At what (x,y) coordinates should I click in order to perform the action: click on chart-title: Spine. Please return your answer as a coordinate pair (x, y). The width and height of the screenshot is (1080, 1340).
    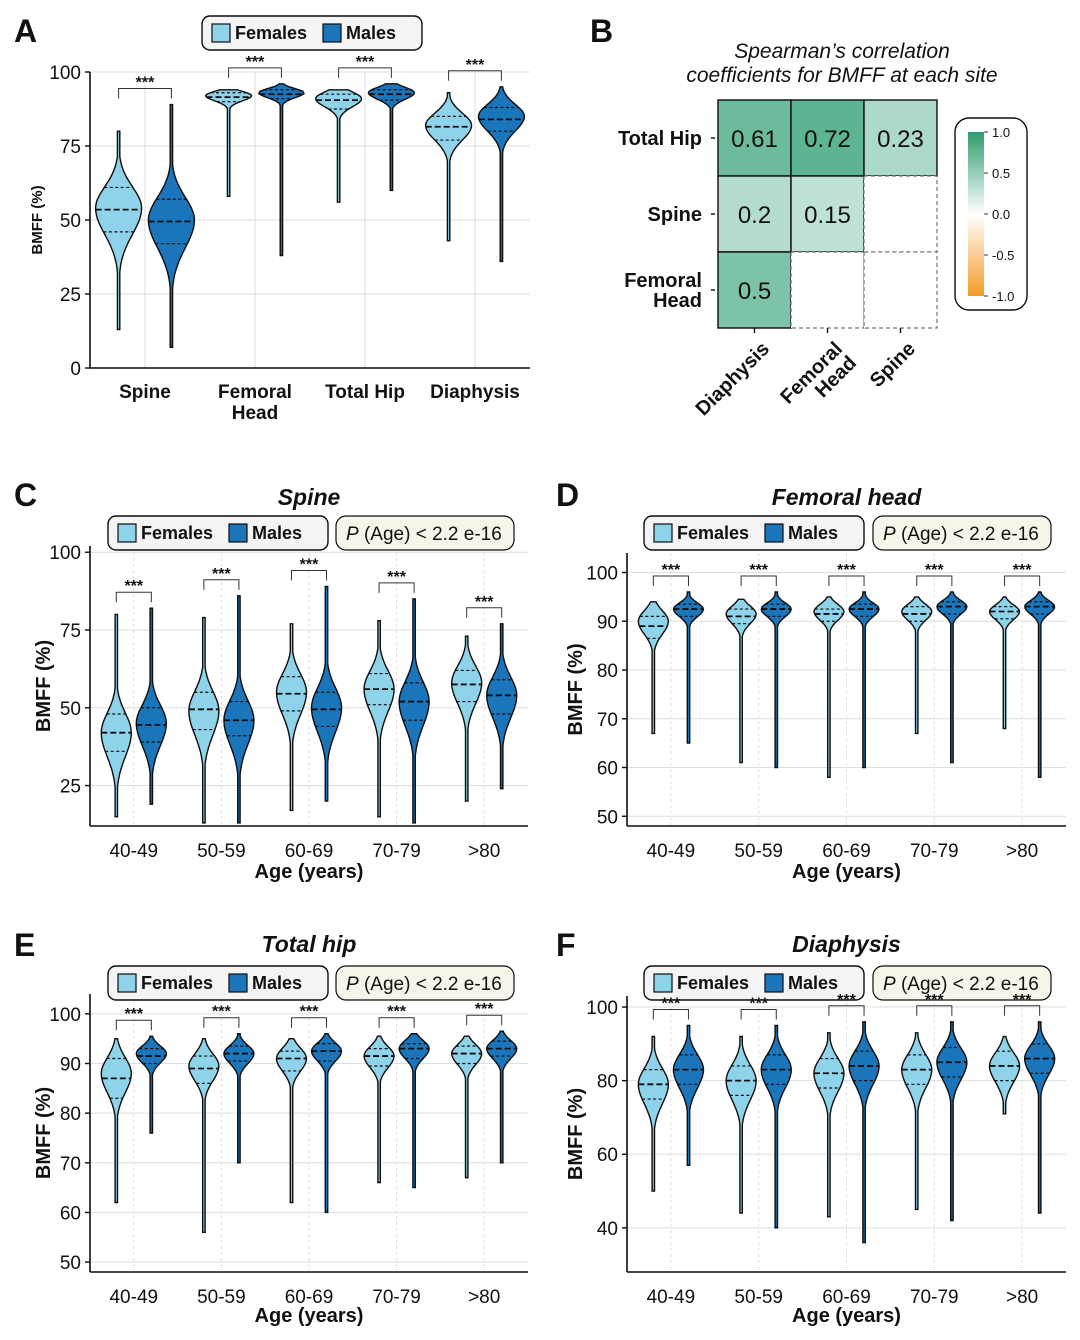
    Looking at the image, I should click on (309, 497).